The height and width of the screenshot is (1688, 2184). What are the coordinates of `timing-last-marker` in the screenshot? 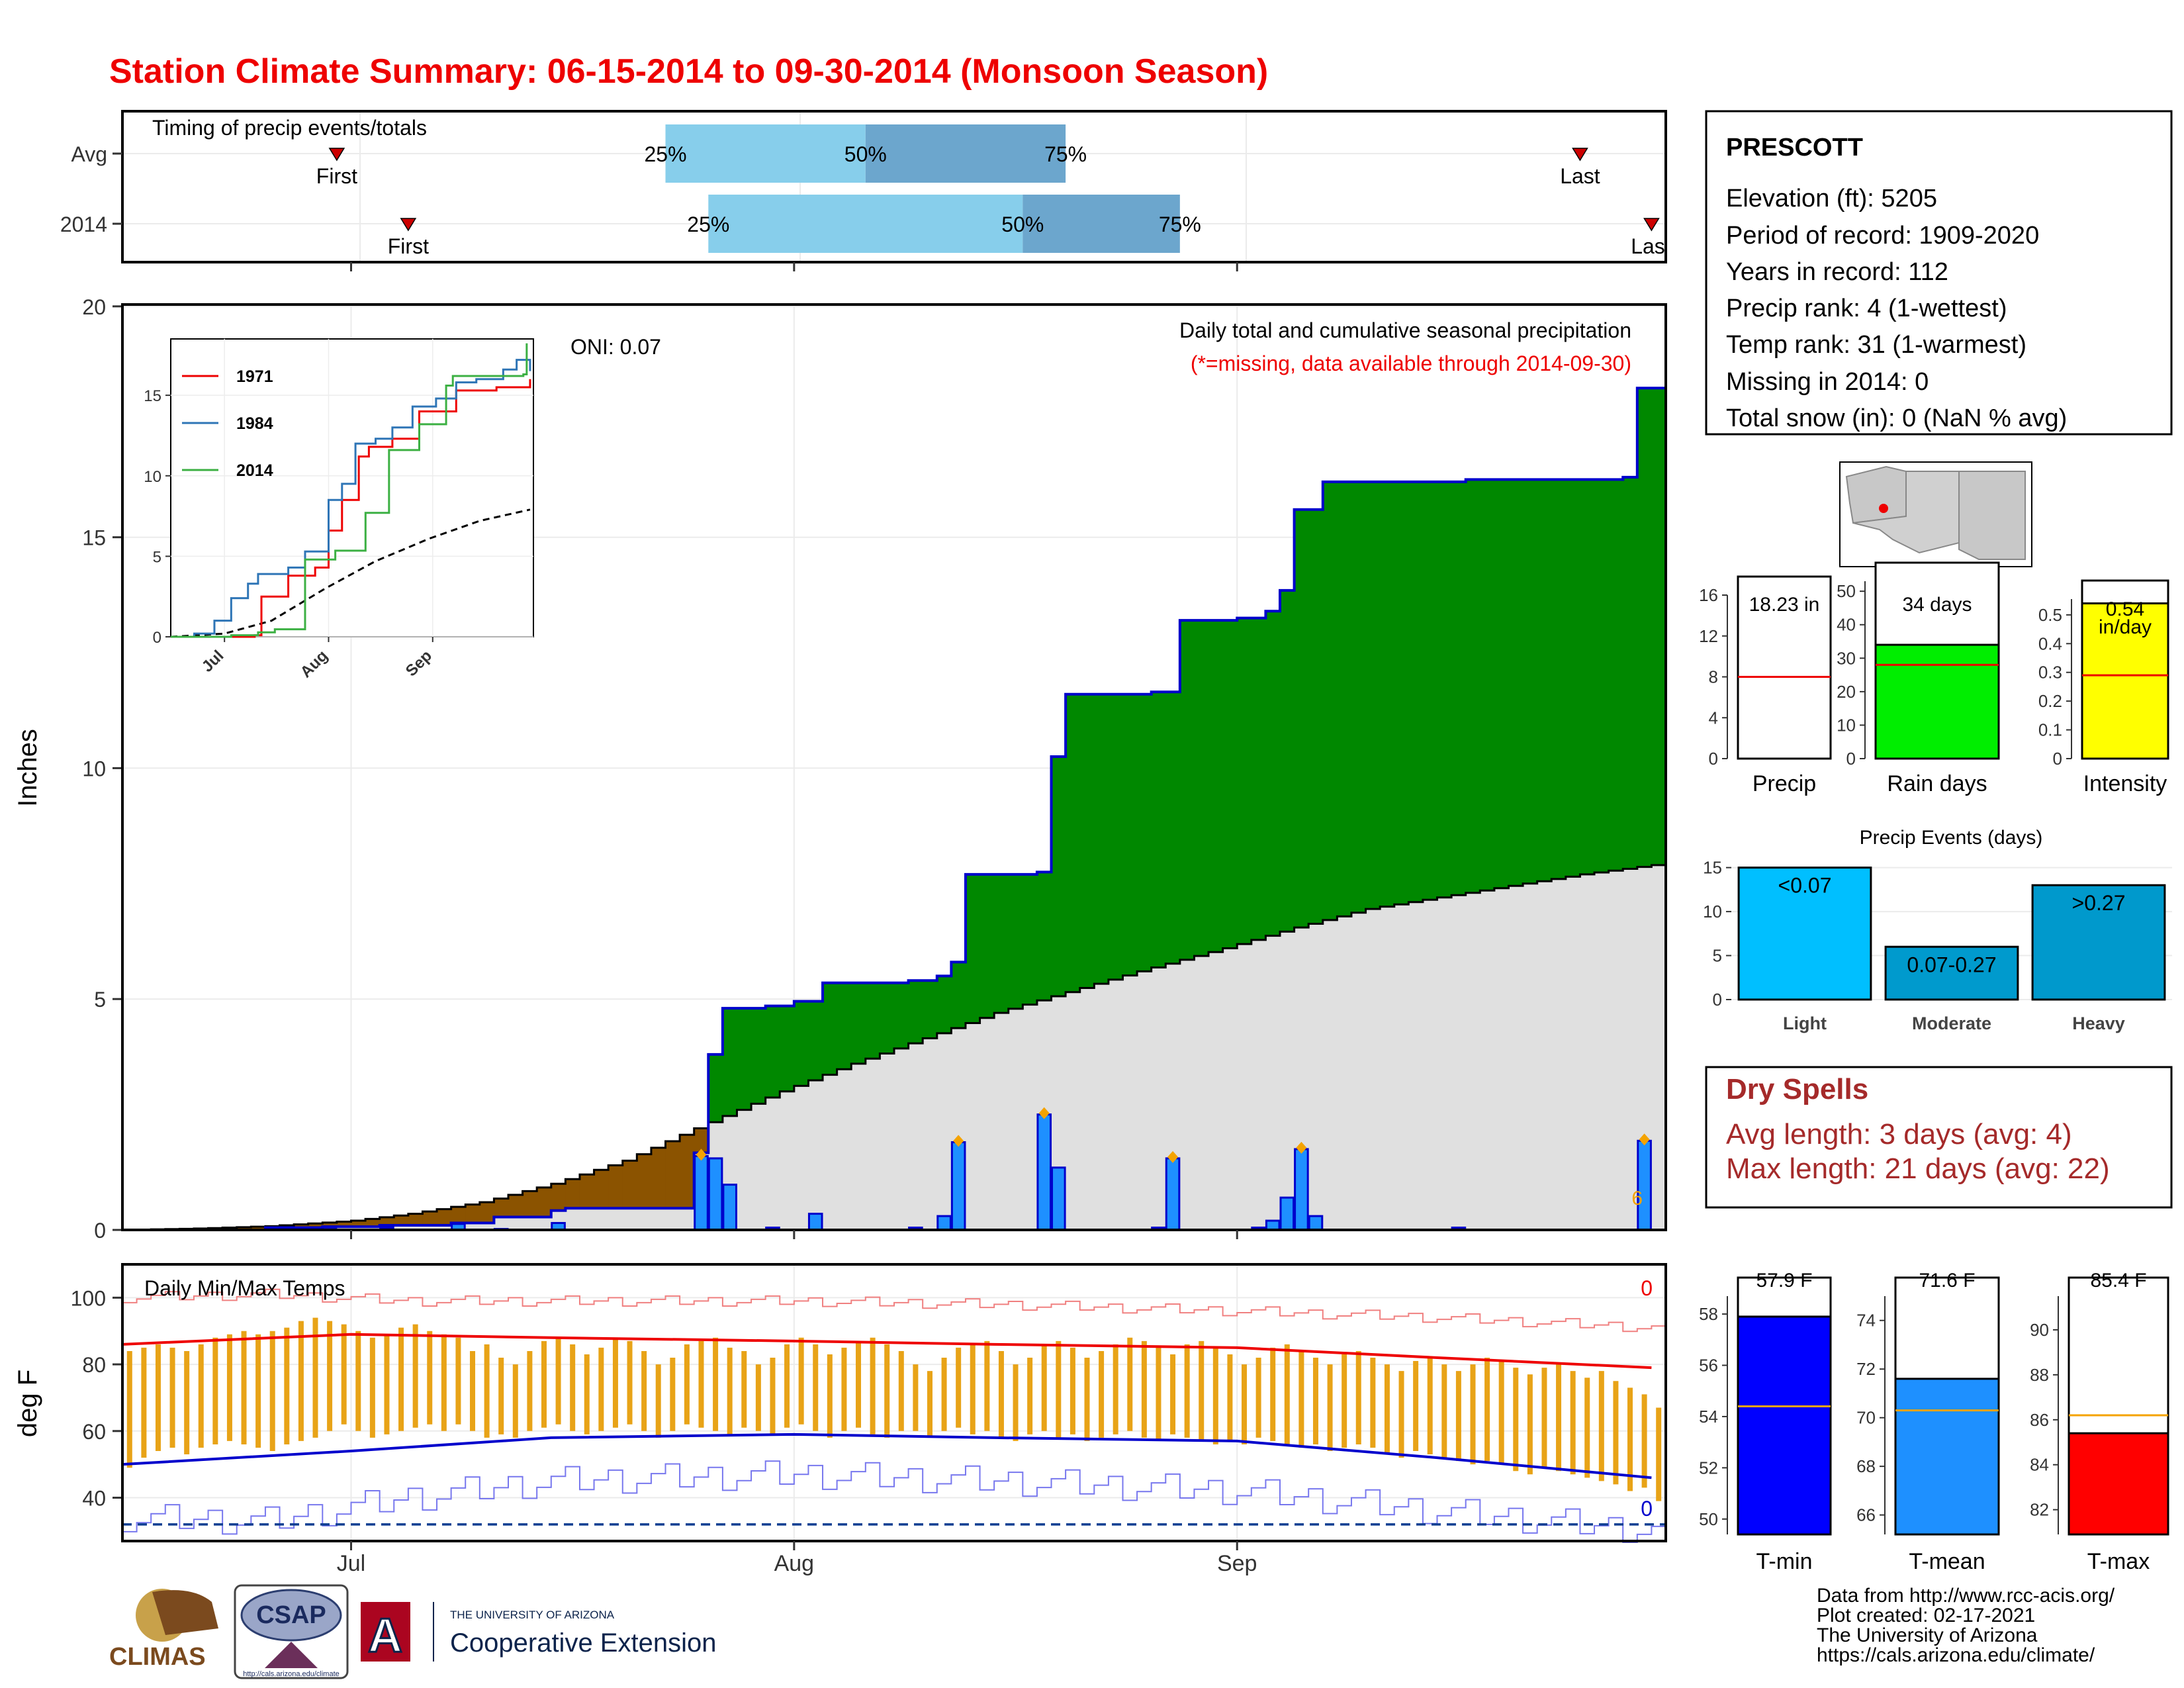 It's located at (1580, 155).